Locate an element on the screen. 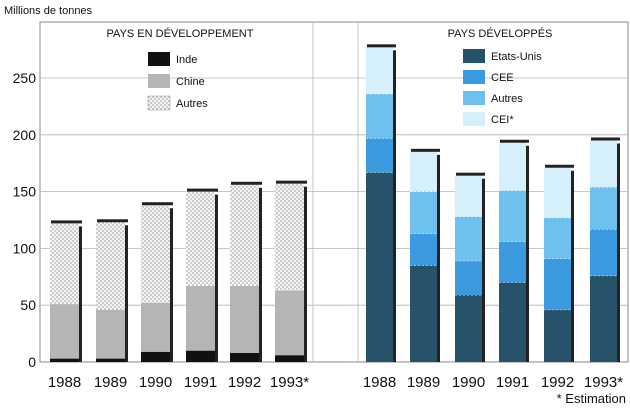  y-tick-label: 150 is located at coordinates (25, 192).